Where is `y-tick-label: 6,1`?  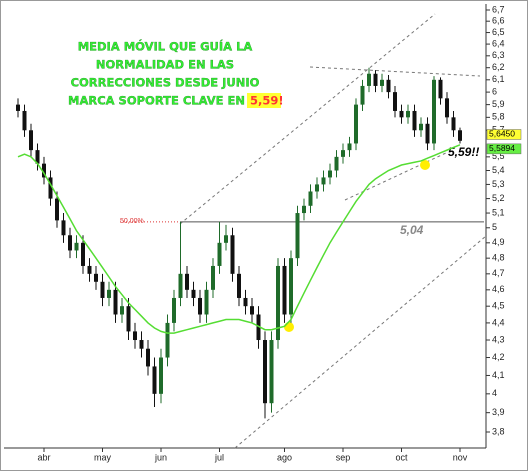 y-tick-label: 6,1 is located at coordinates (498, 79).